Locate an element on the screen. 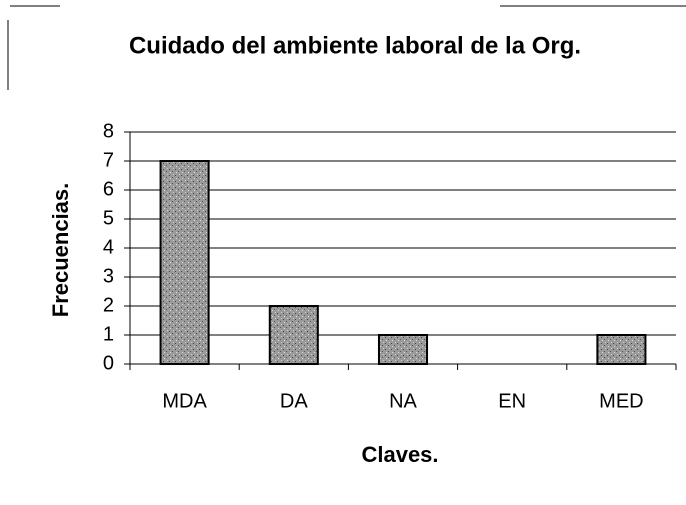  y-tick-label: 6 is located at coordinates (108, 189).